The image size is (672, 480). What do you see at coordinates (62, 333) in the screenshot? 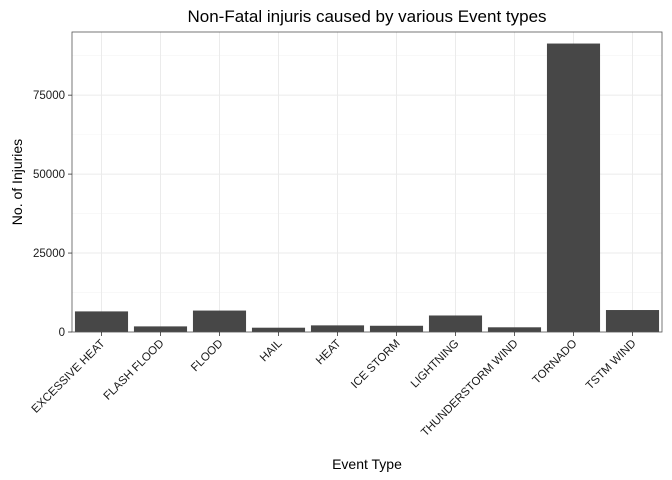
I see `y-tick-label: 0` at bounding box center [62, 333].